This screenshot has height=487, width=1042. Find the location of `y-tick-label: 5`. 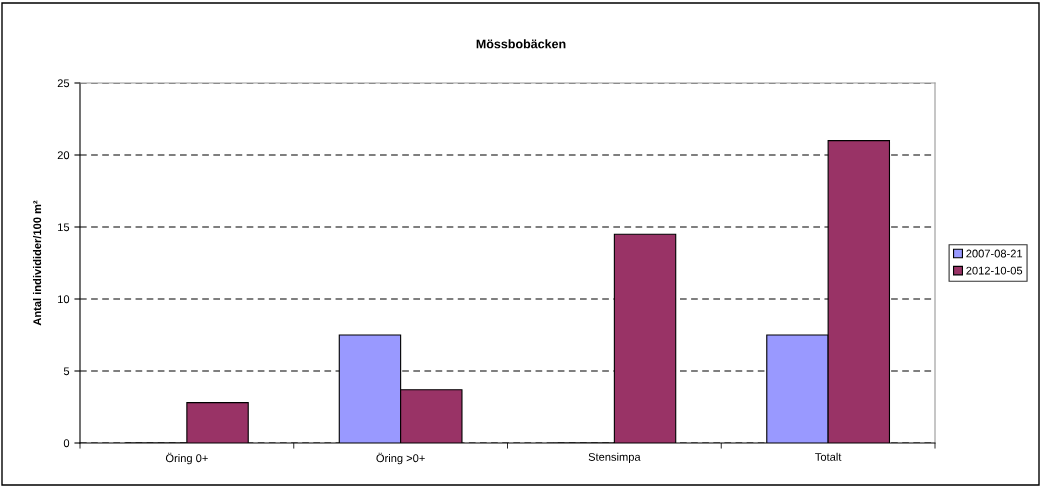

y-tick-label: 5 is located at coordinates (66, 371).